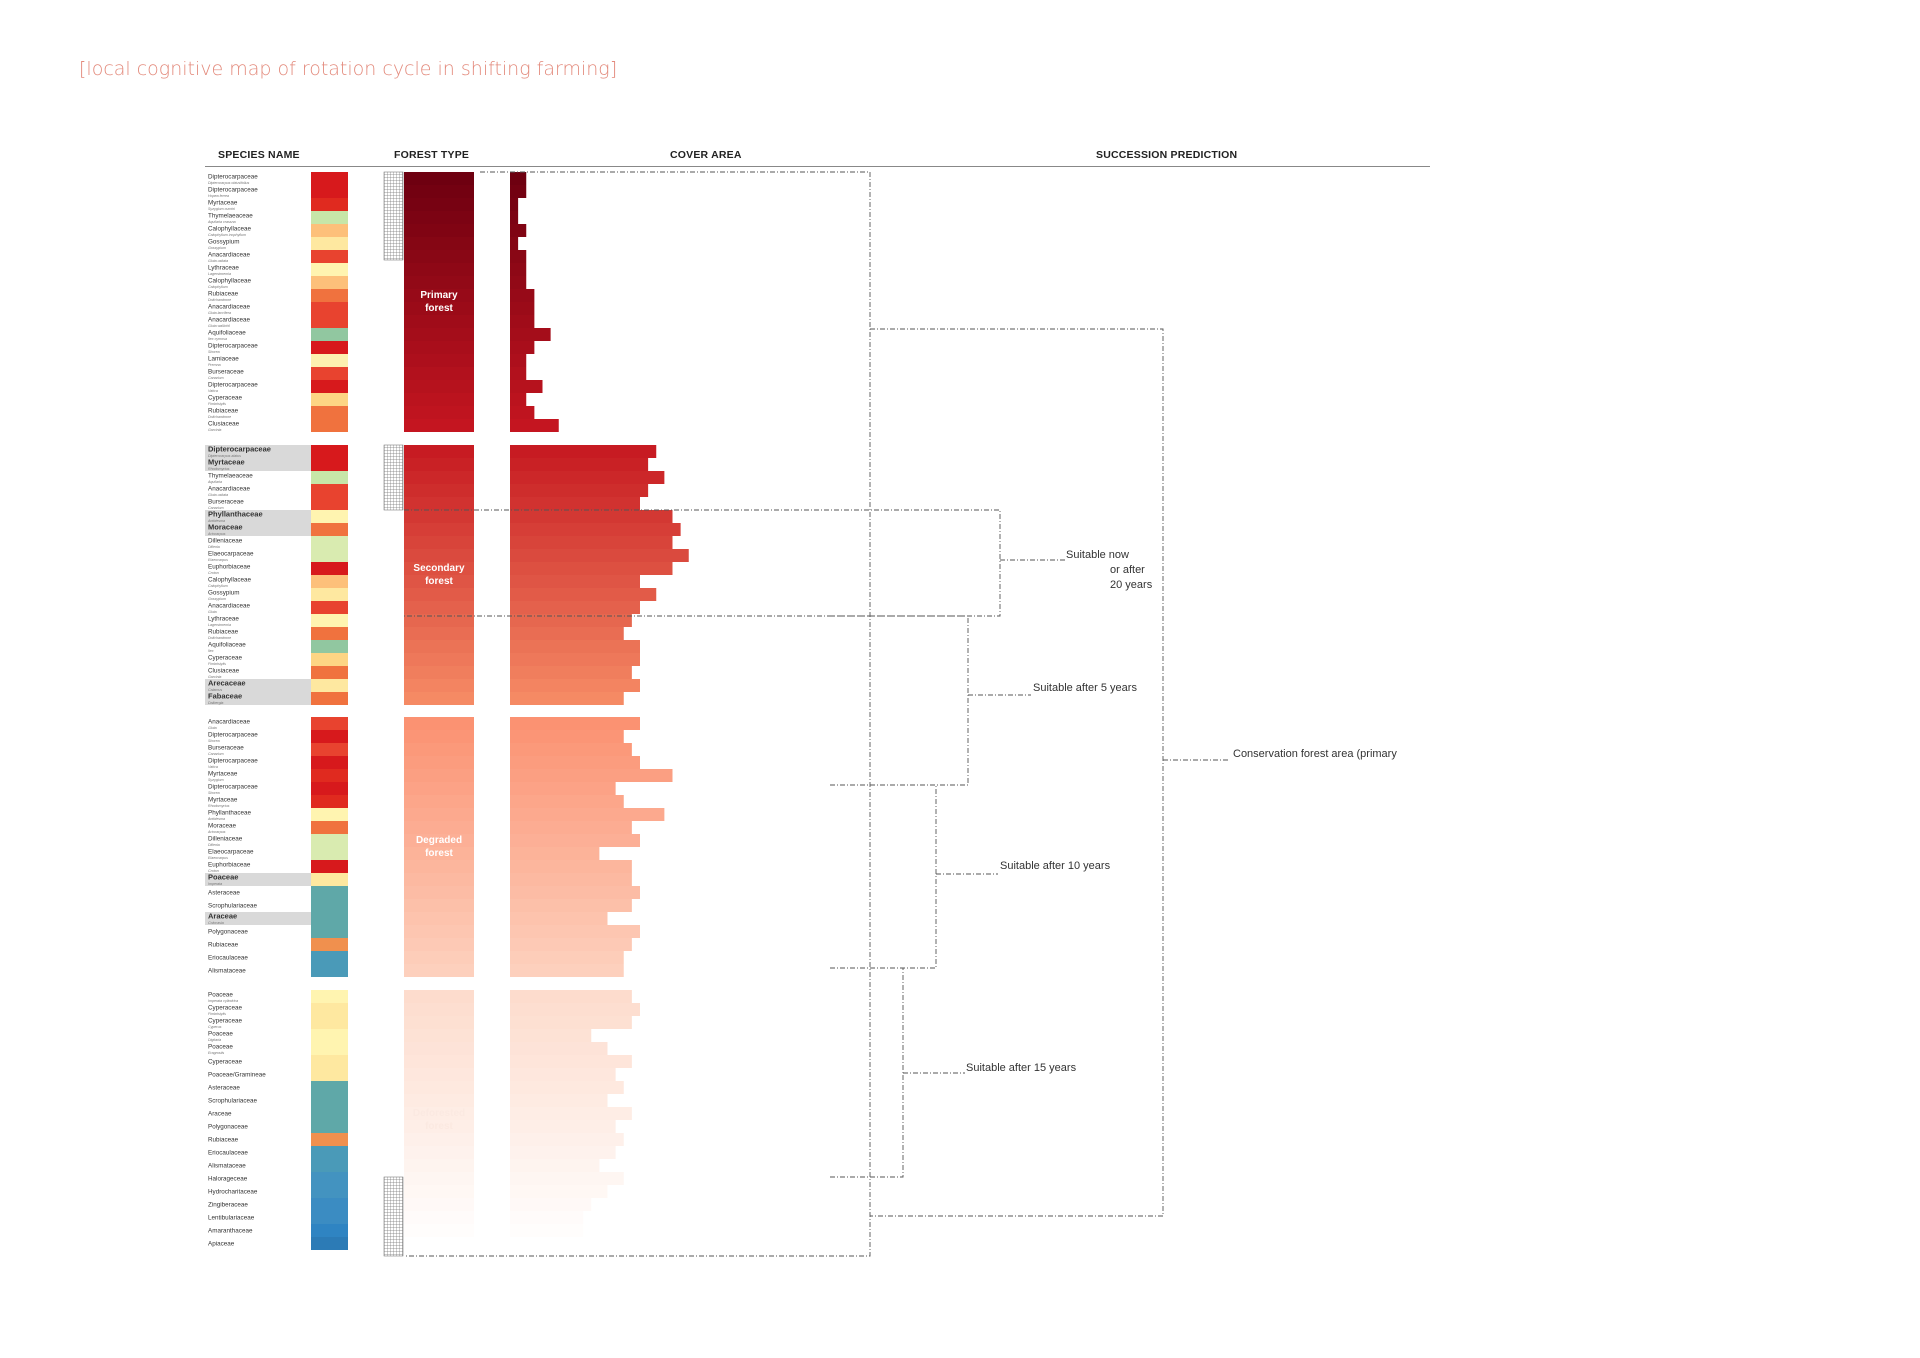  I want to click on species-latin-name: Fimbristylis, so click(217, 1014).